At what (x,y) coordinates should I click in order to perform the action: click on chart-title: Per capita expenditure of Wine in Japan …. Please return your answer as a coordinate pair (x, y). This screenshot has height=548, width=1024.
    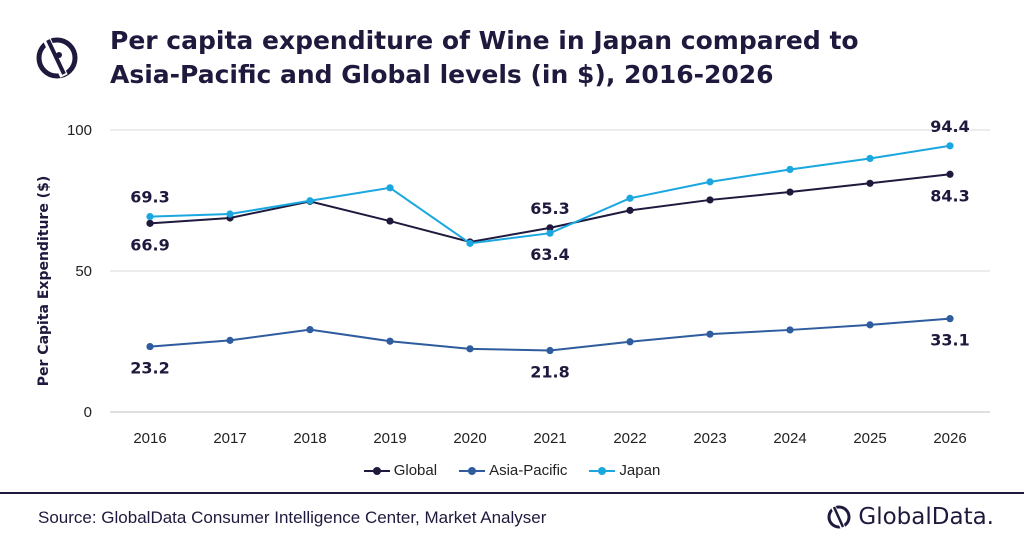
    Looking at the image, I should click on (484, 57).